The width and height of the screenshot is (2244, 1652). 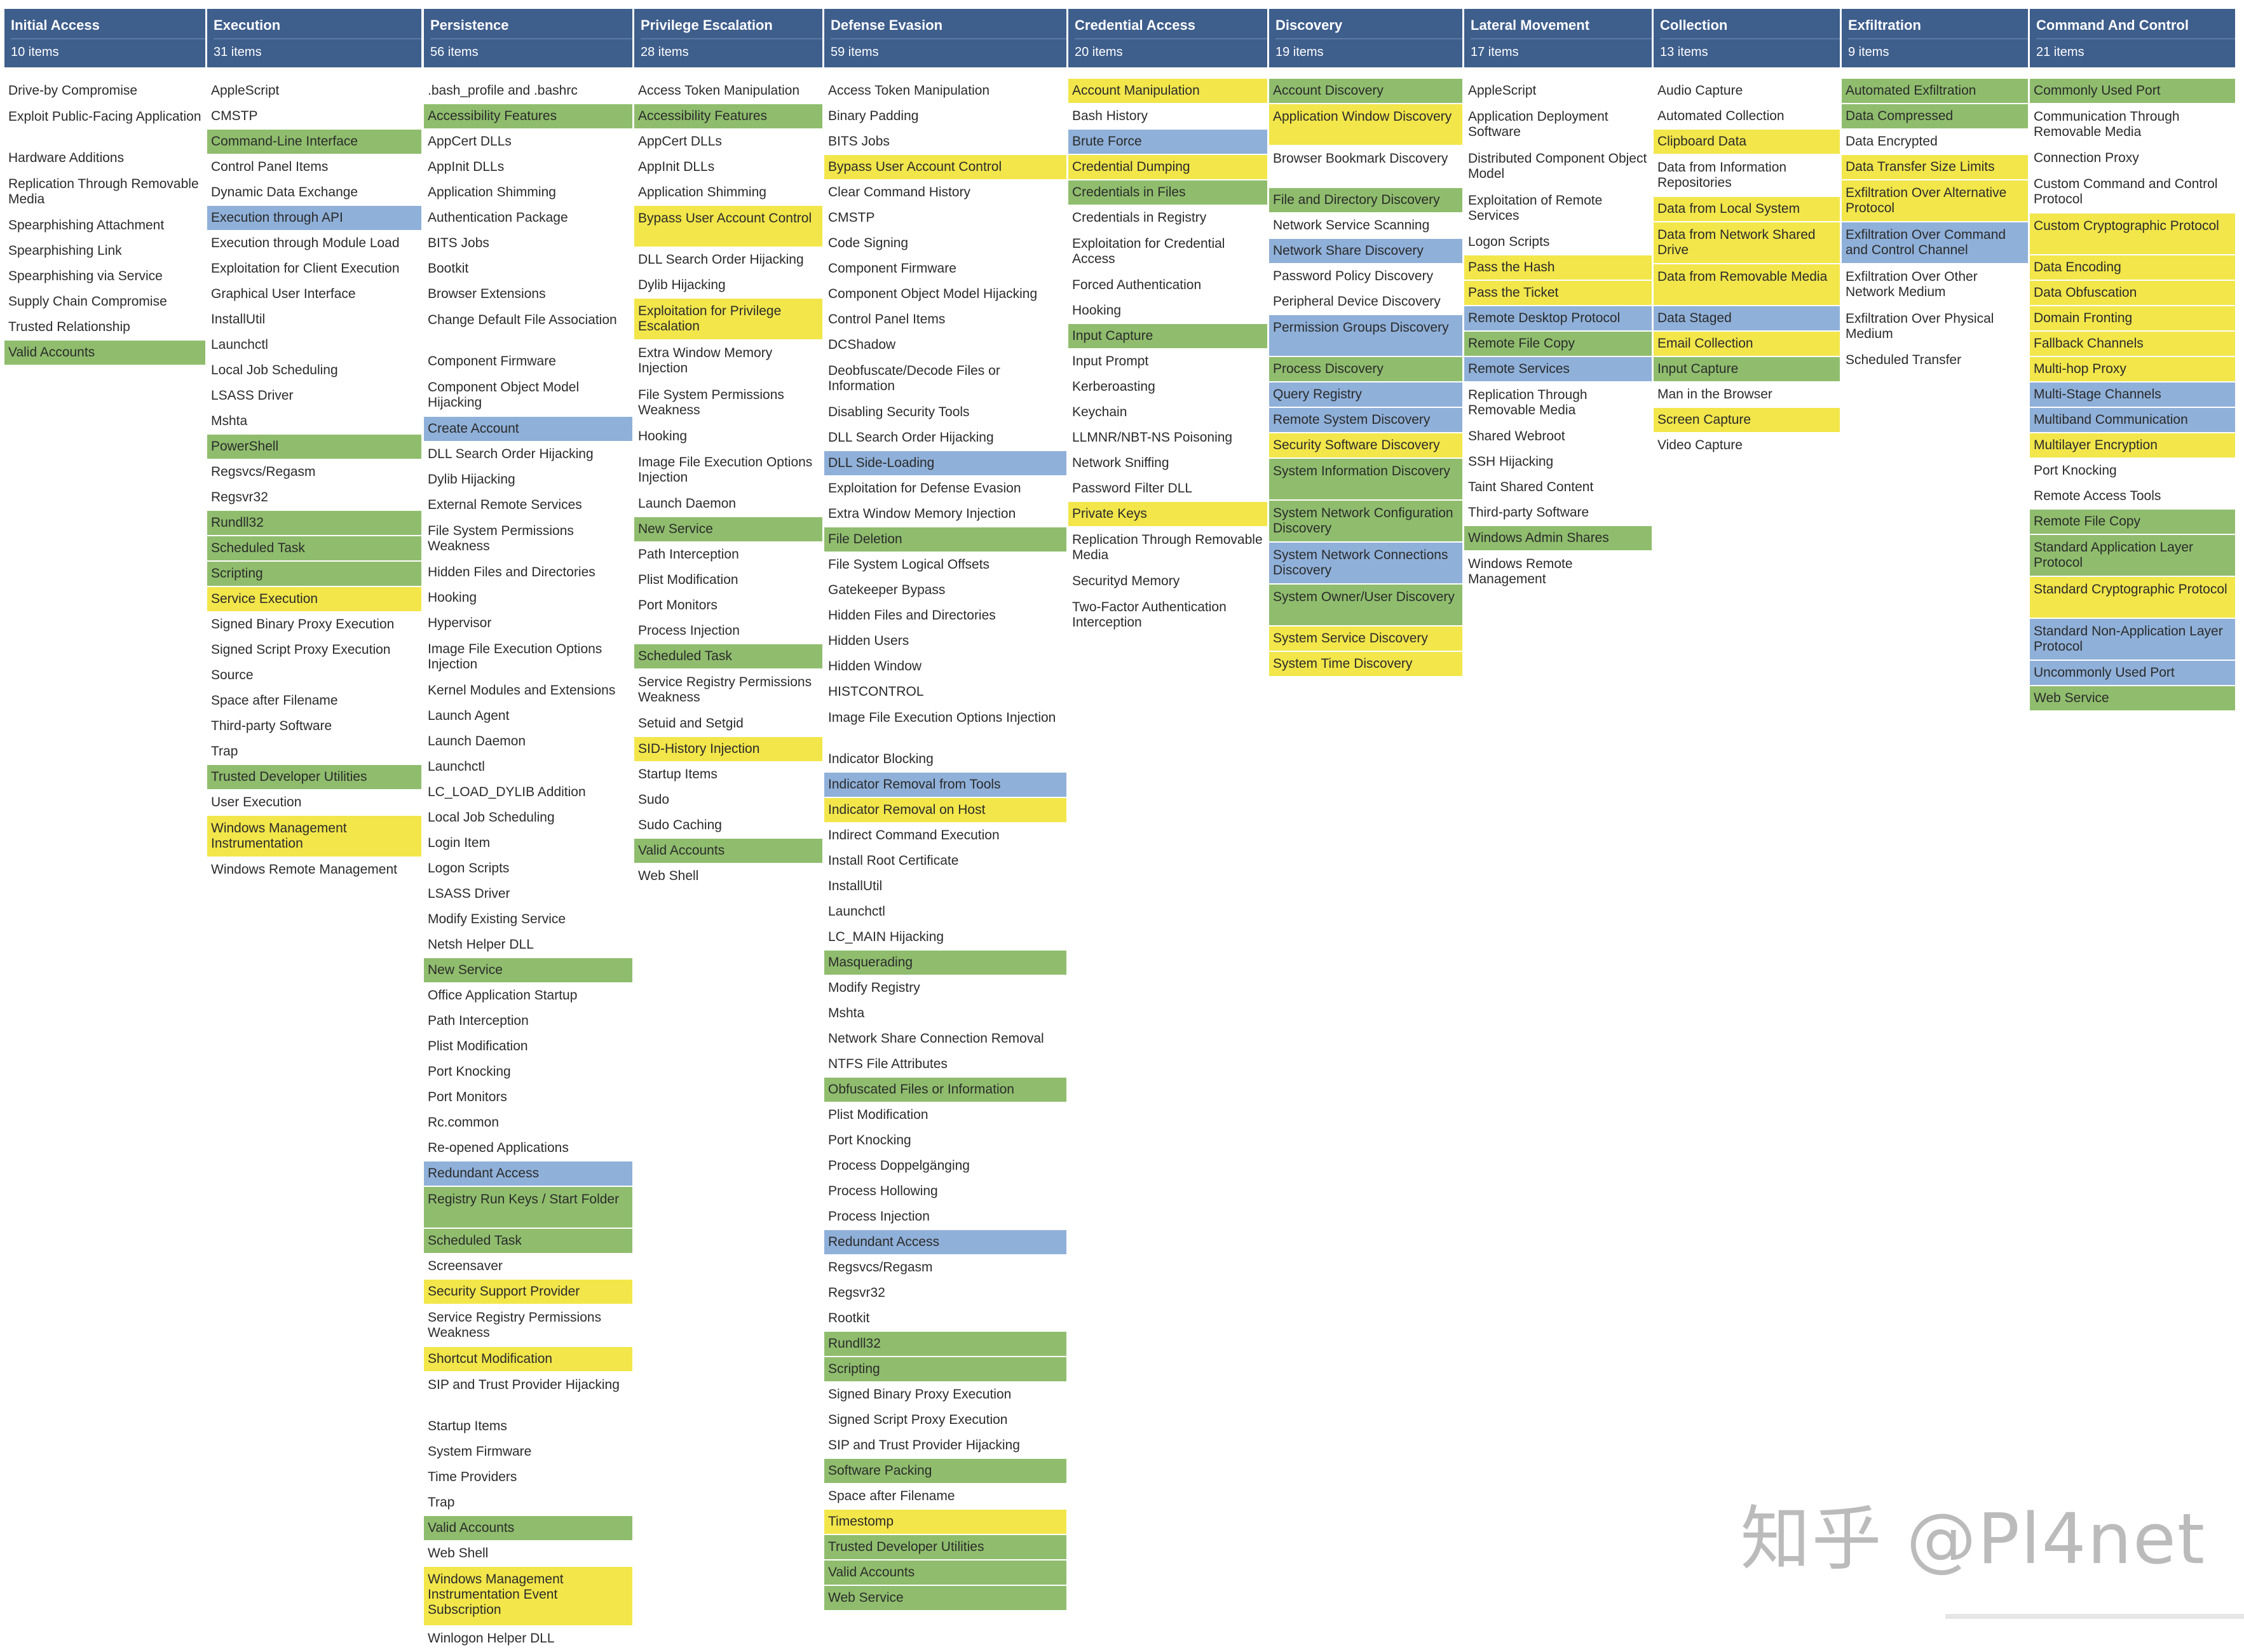 I want to click on technique-cell: LC_LOAD_DYLIB Addition, so click(x=507, y=792).